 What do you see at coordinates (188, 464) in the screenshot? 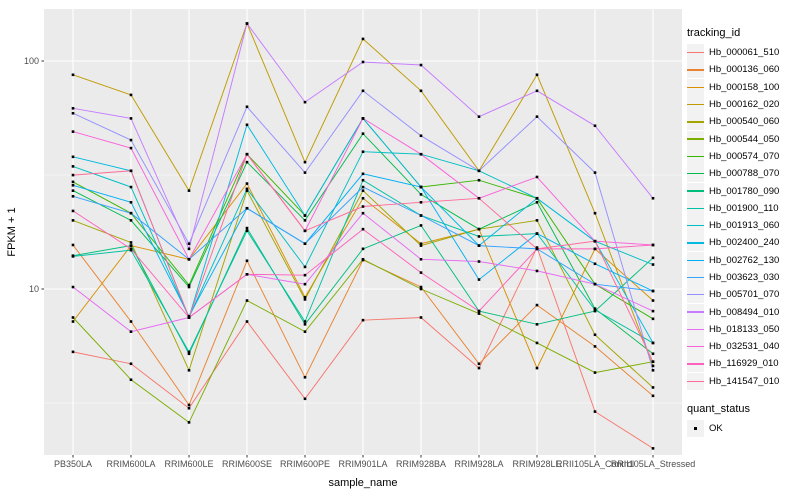
I see `x-tick-label: RRIM600LE` at bounding box center [188, 464].